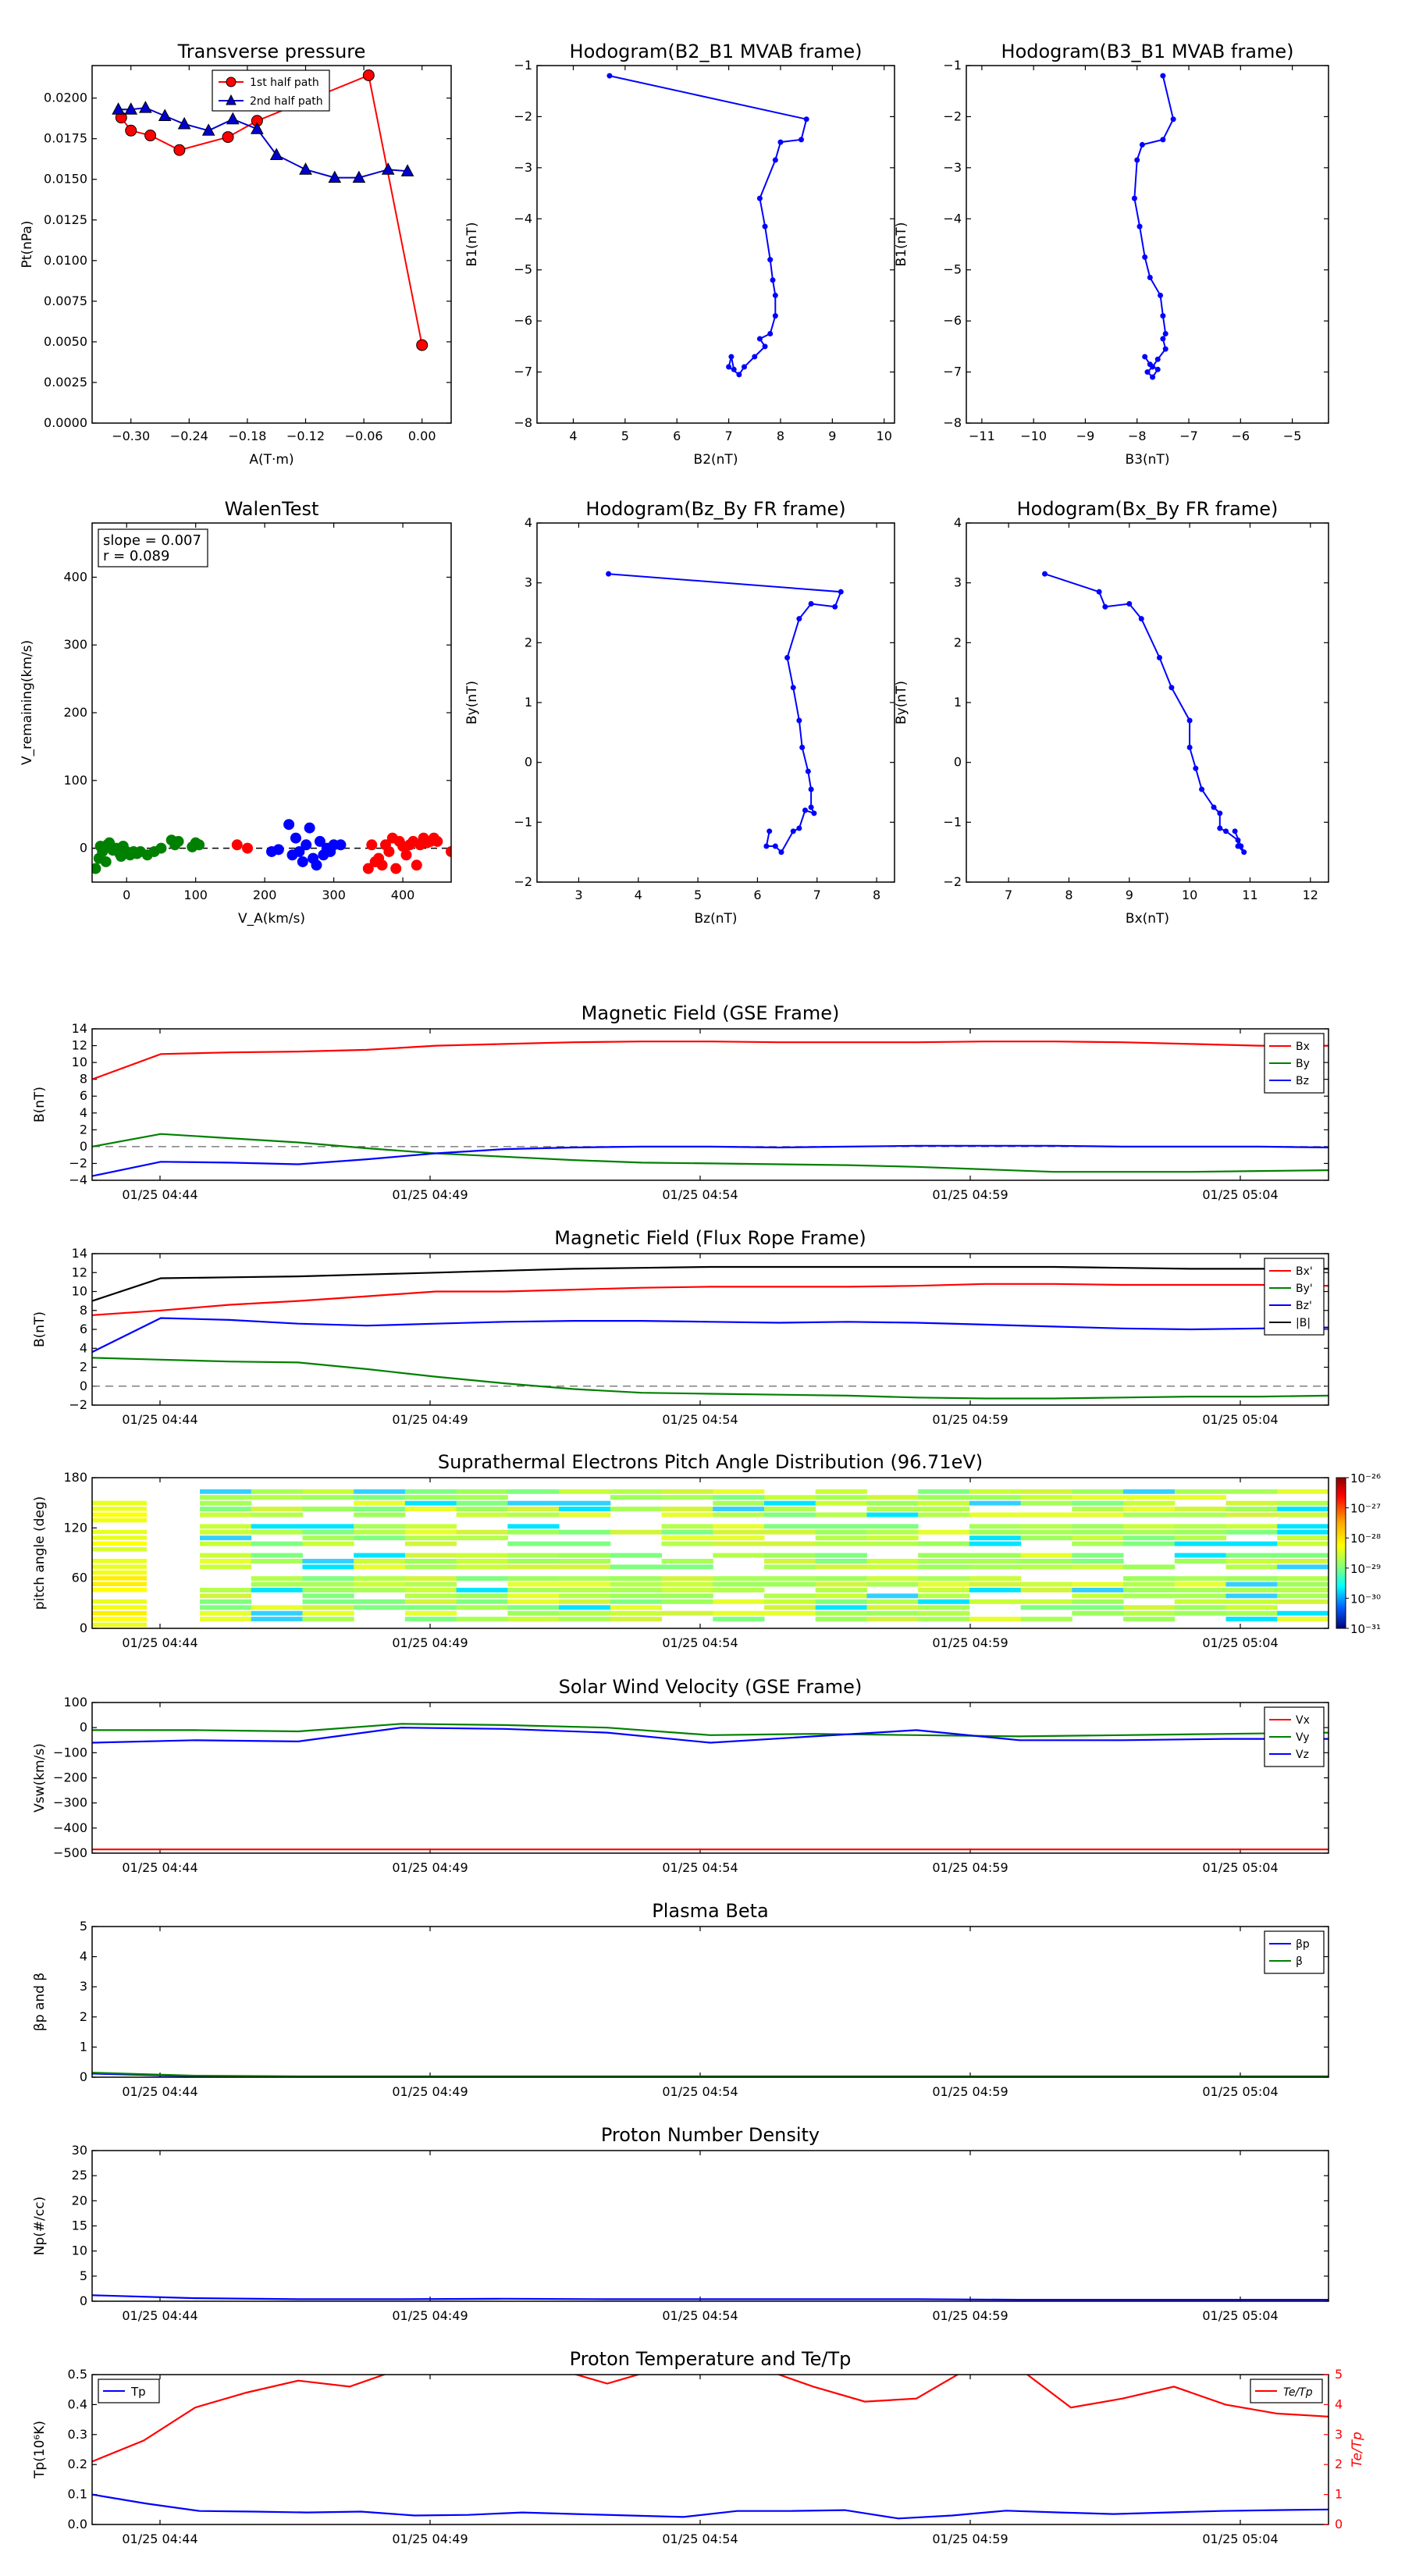 The height and width of the screenshot is (2576, 1405). Describe the element at coordinates (573, 436) in the screenshot. I see `x-tick-label: 4` at that location.